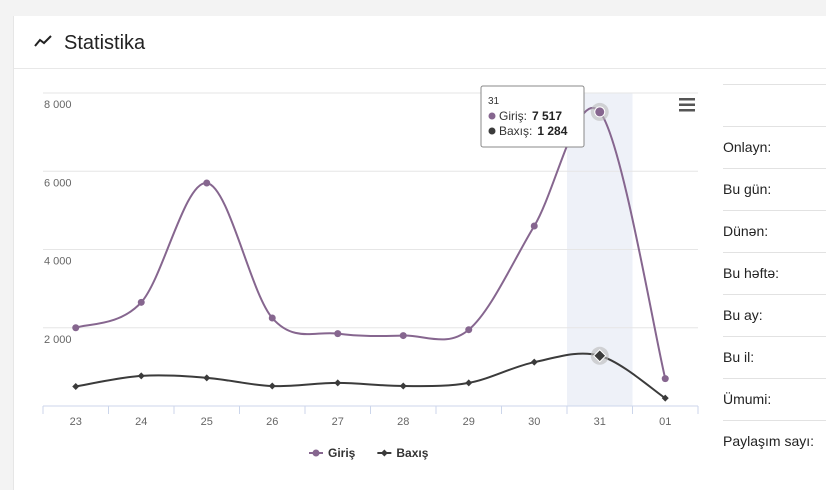  Describe the element at coordinates (774, 189) in the screenshot. I see `stat-label: Bu gün:` at that location.